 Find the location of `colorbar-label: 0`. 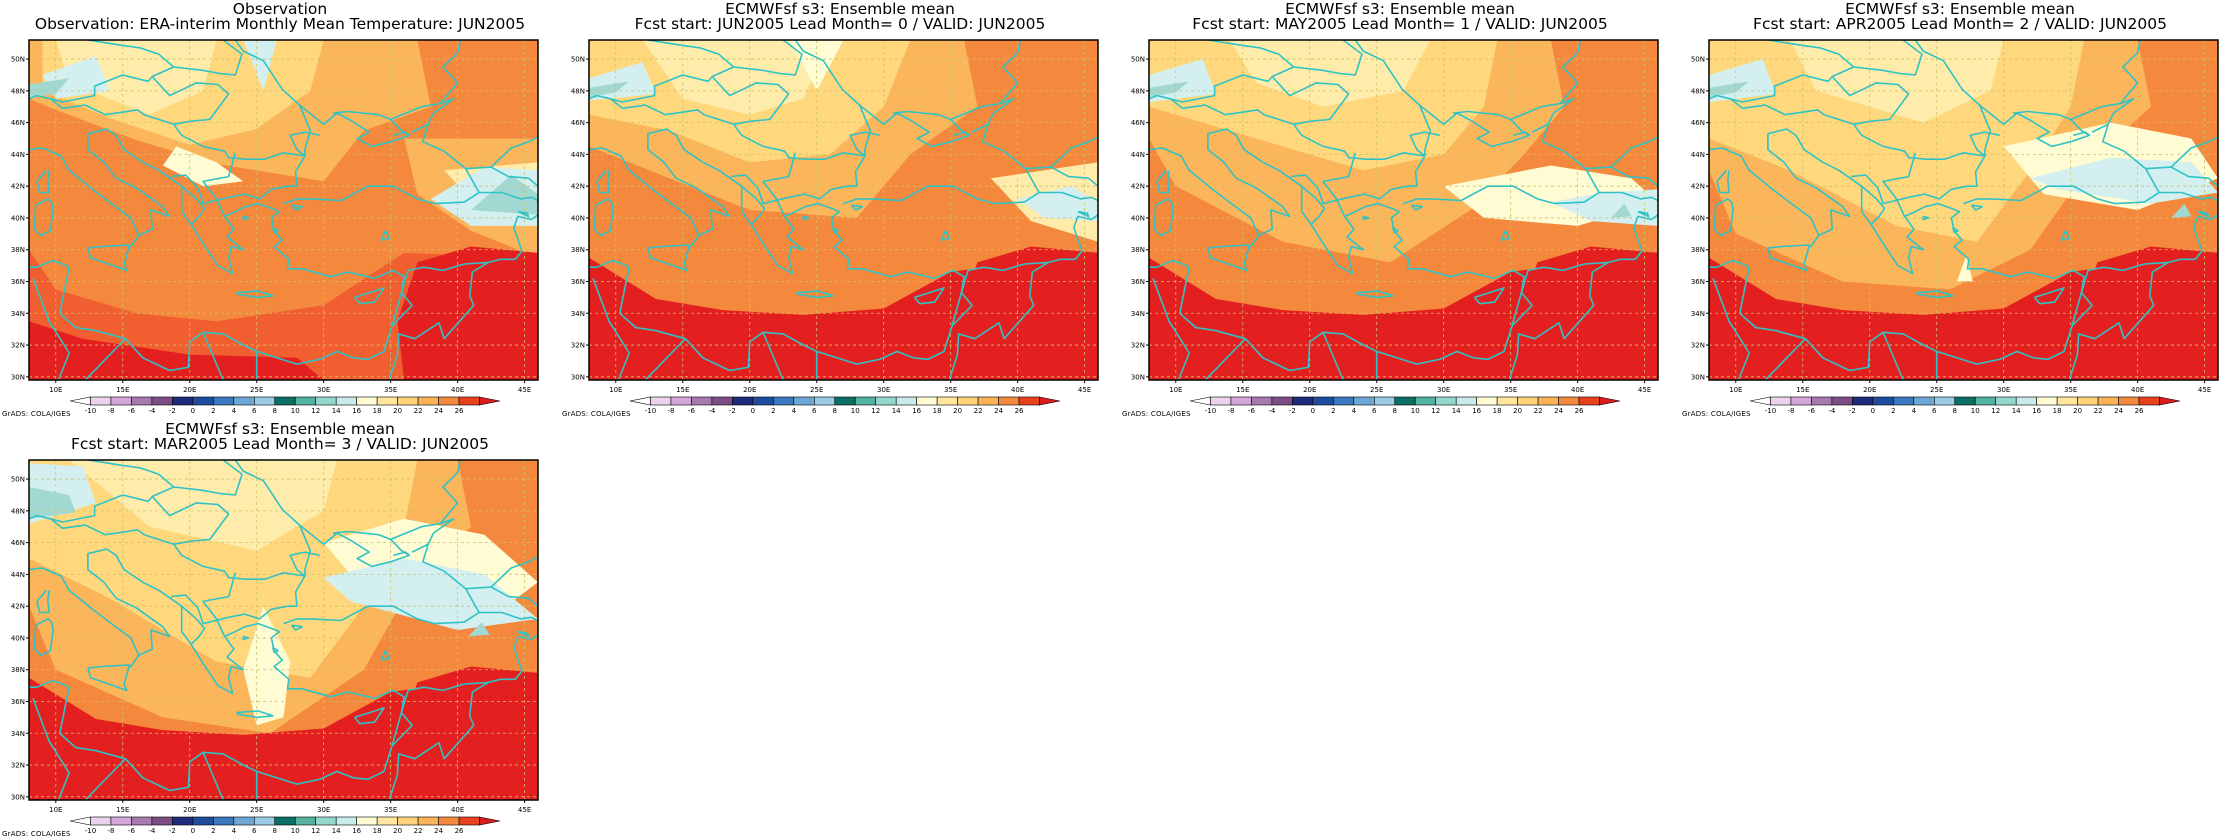

colorbar-label: 0 is located at coordinates (1313, 411).